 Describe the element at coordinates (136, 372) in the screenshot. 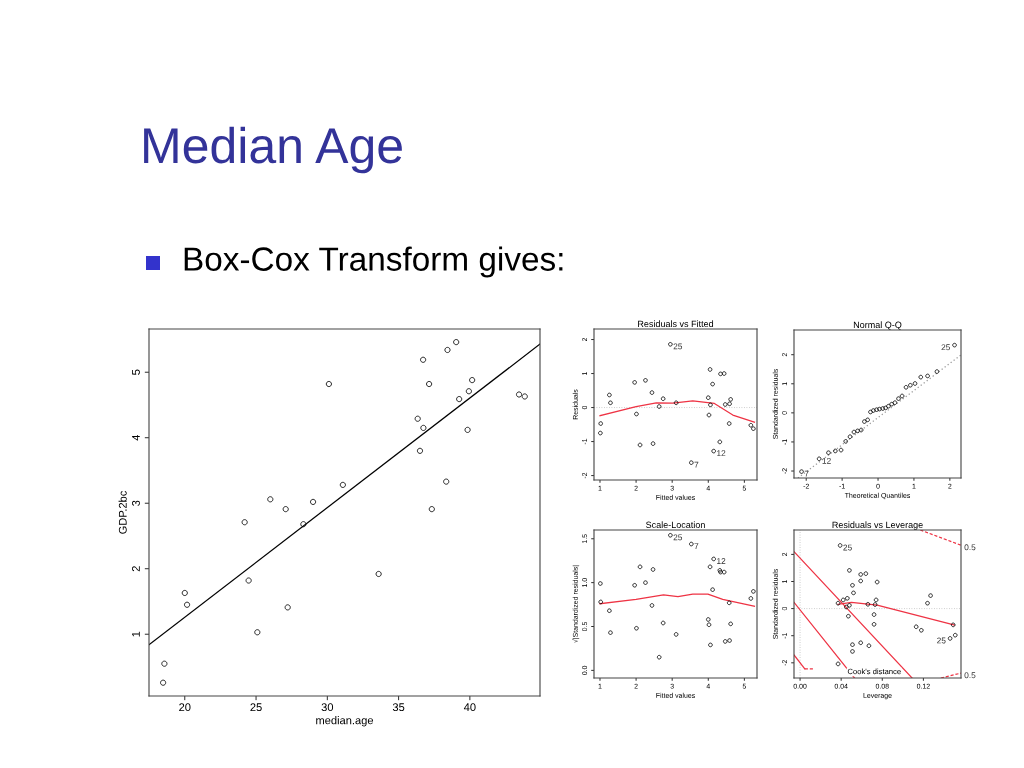

I see `y-tick-label: 5` at that location.